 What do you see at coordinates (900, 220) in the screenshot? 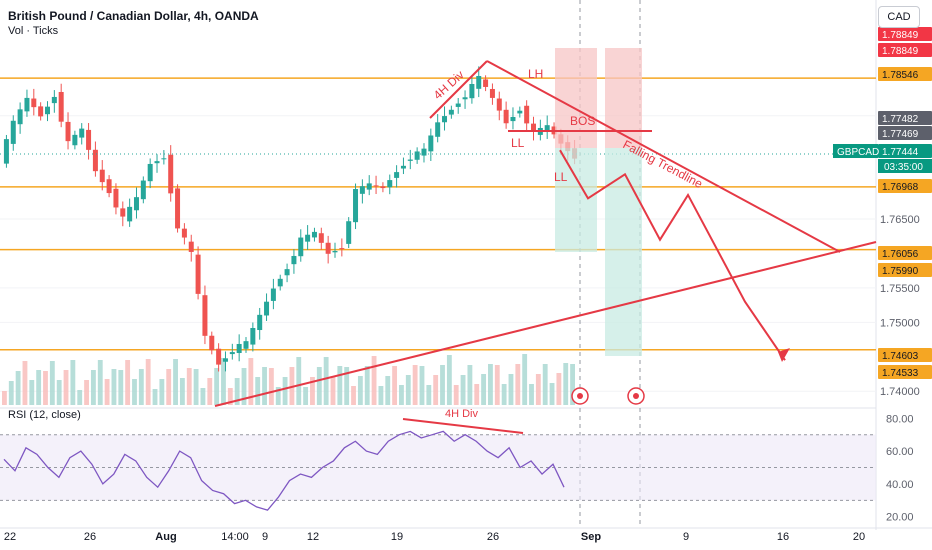
I see `y-tick-label: 1.76500` at bounding box center [900, 220].